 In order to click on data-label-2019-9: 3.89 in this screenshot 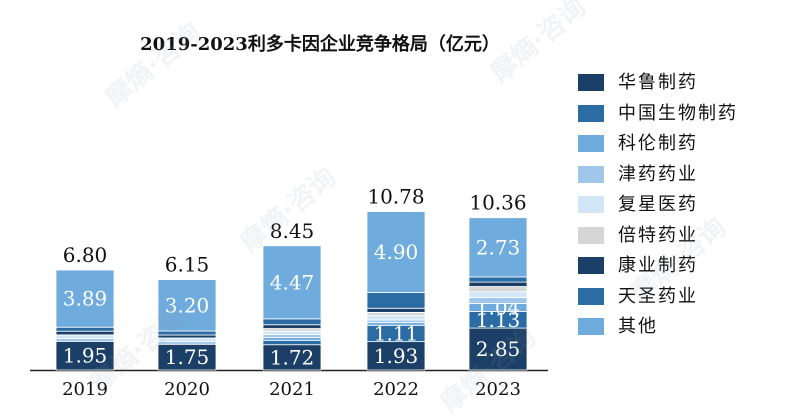, I will do `click(85, 299)`.